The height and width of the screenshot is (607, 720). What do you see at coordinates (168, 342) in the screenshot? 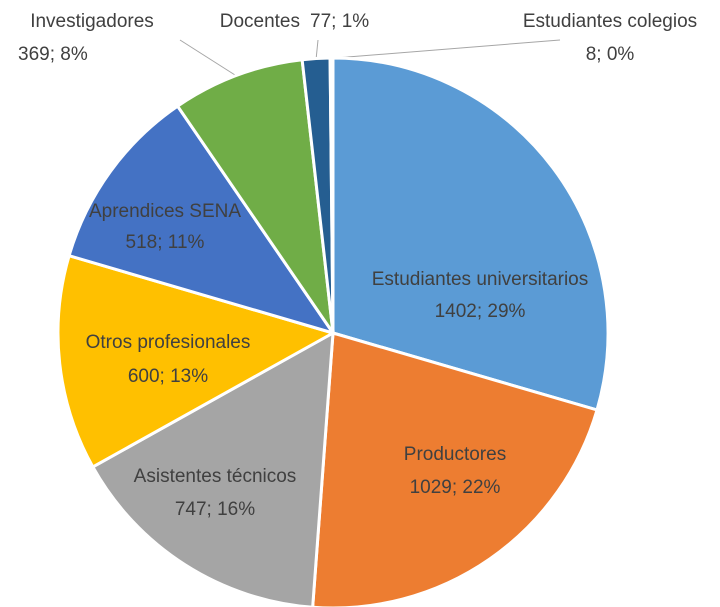
I see `slice-label: Otros profesionales` at bounding box center [168, 342].